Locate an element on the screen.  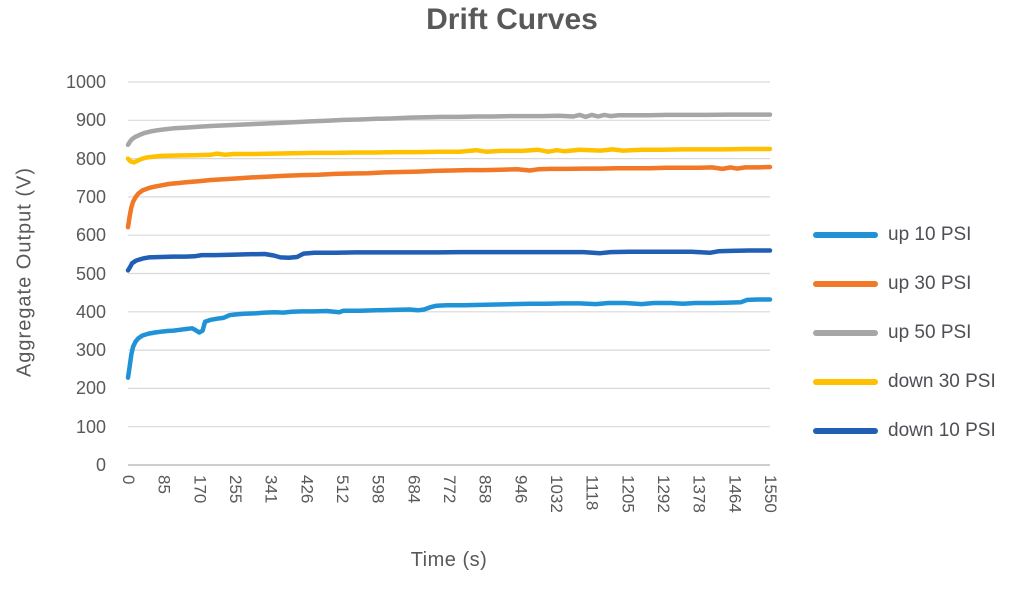
legend-label: up 50 PSI is located at coordinates (930, 332).